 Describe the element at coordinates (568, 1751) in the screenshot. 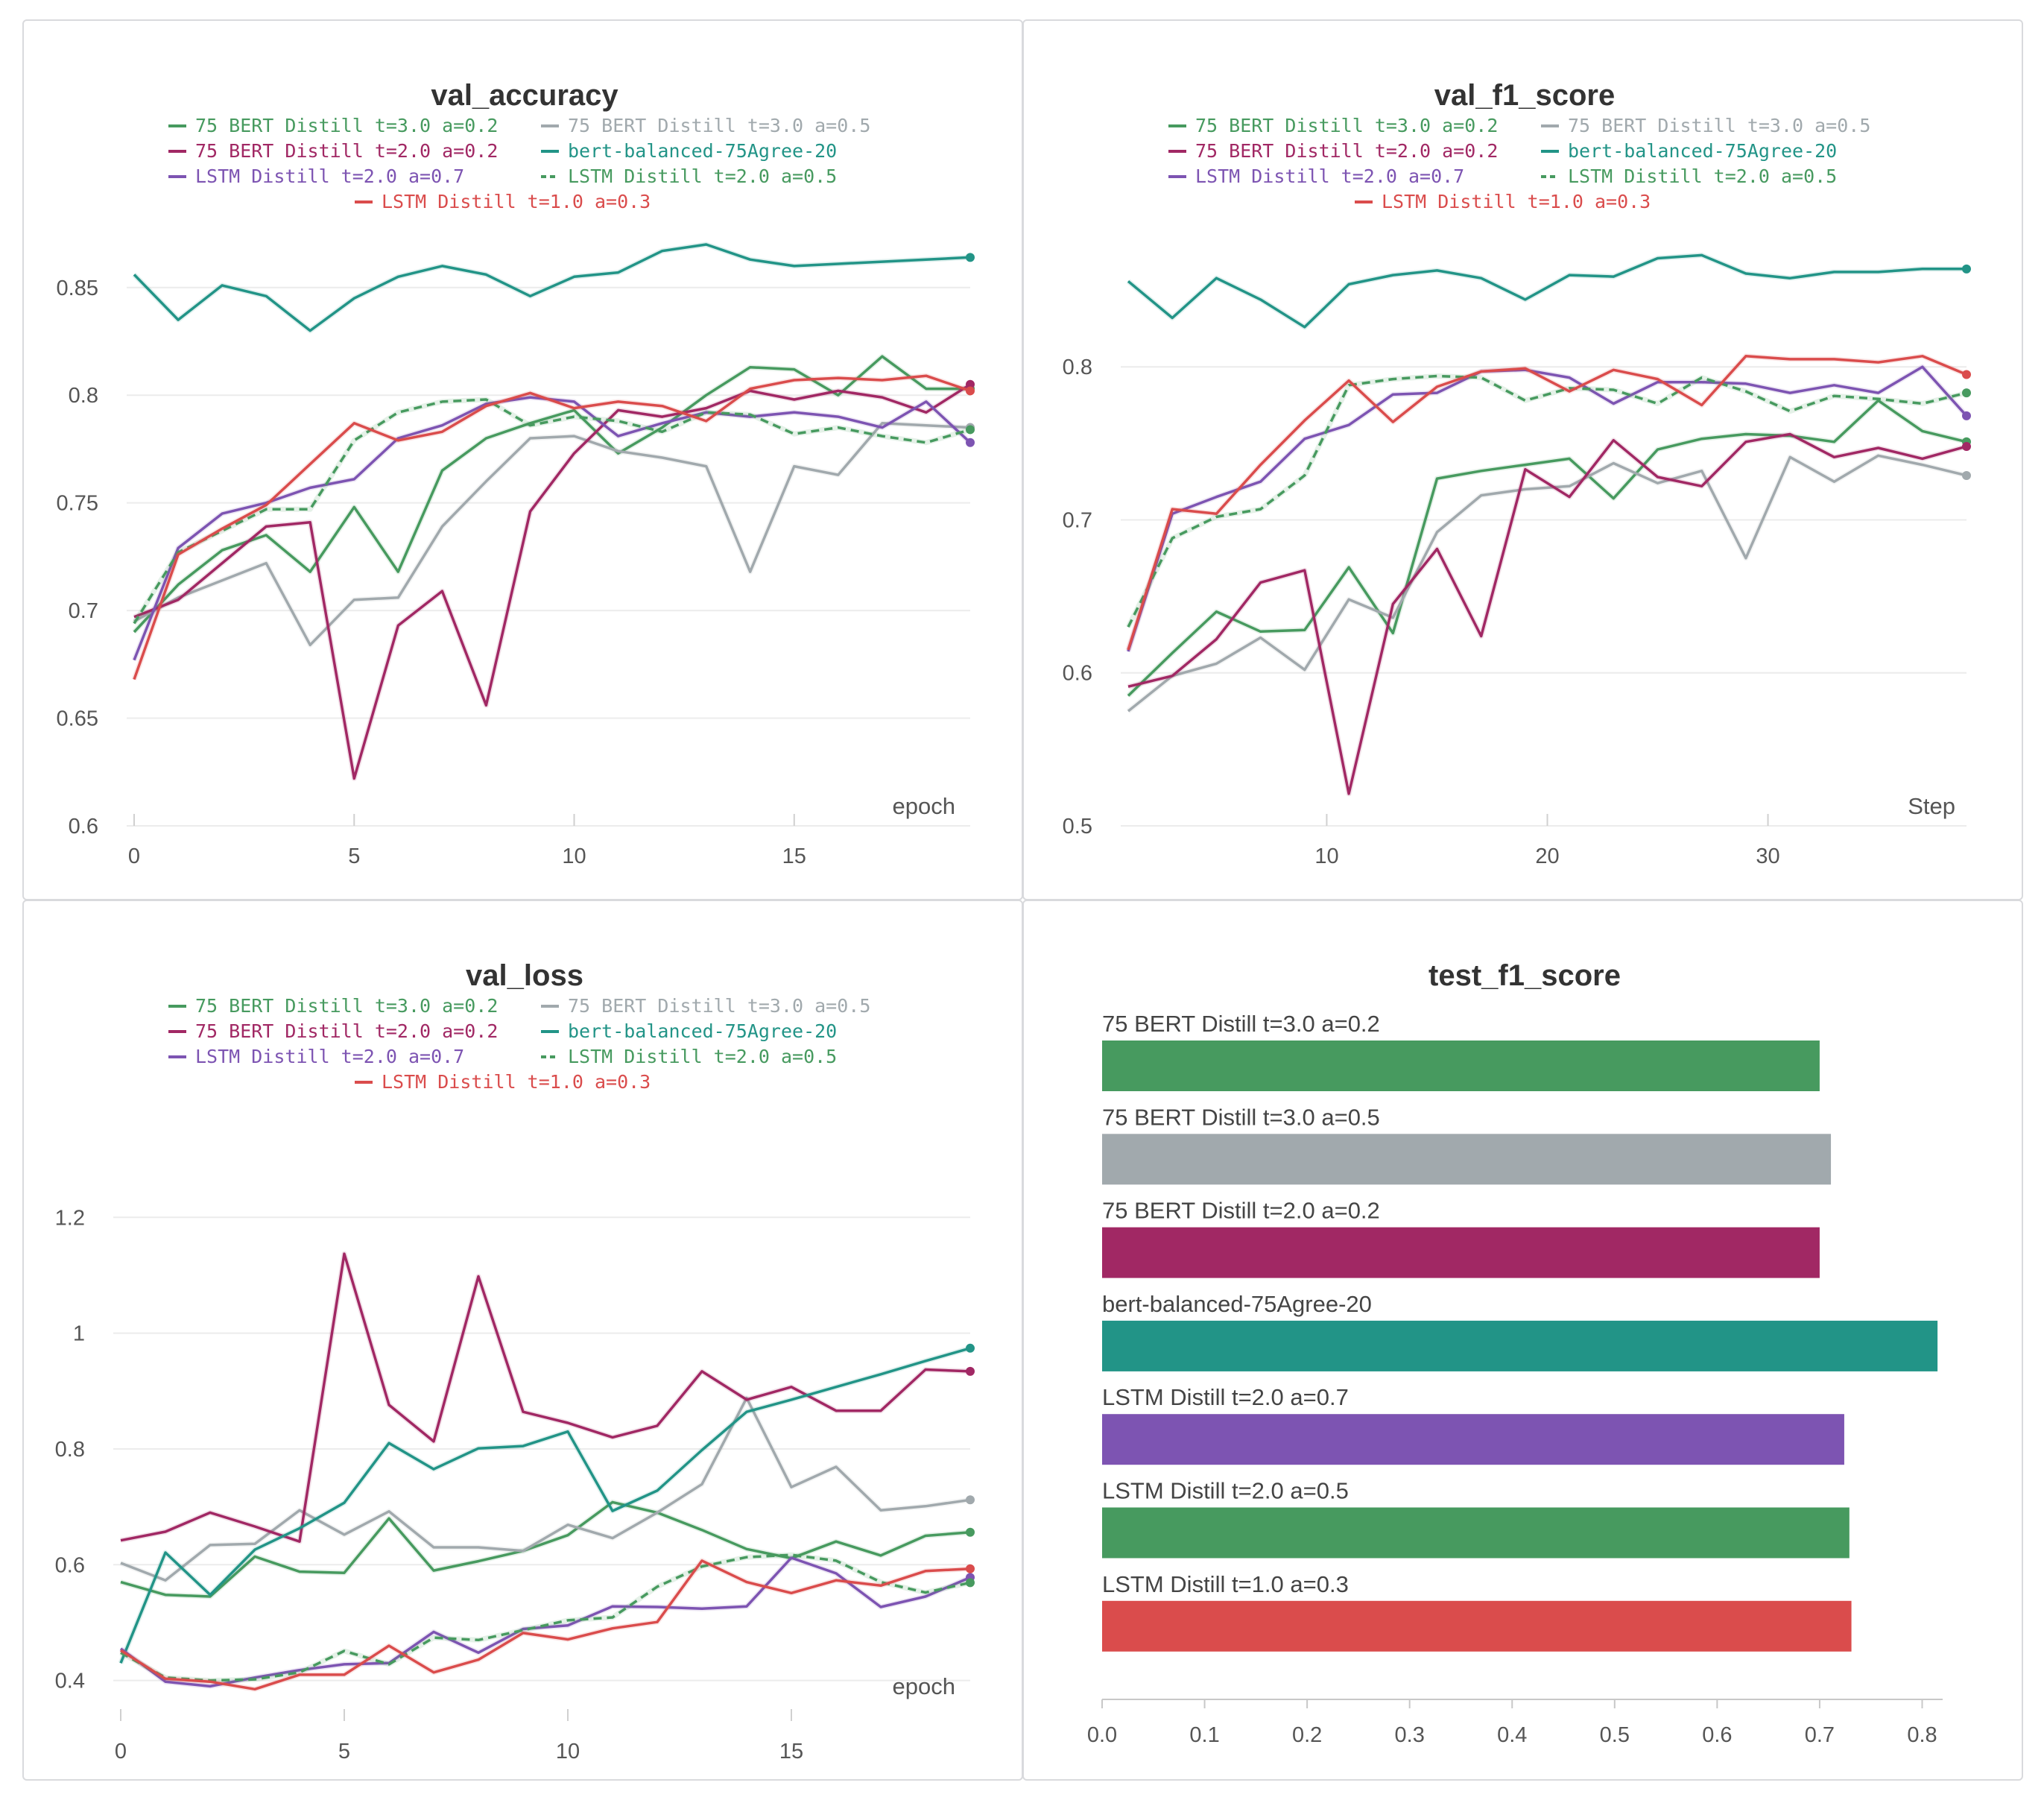

I see `x-tick-label: 10` at that location.